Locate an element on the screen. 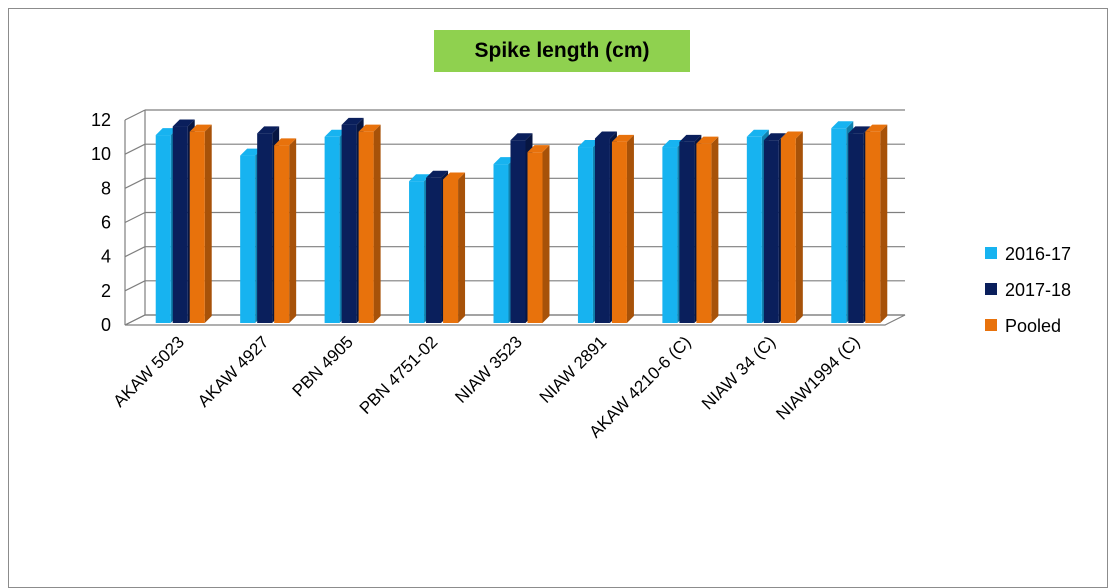 The image size is (1111, 588). x-tick-label: AKAW 4927 is located at coordinates (233, 371).